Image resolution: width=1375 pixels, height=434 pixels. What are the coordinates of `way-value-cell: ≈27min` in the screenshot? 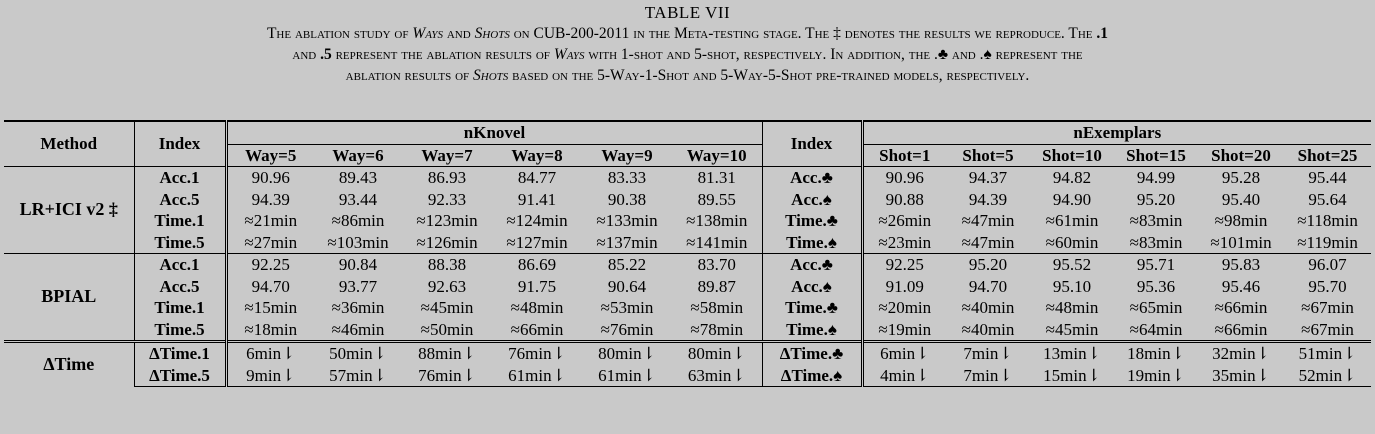 It's located at (271, 242).